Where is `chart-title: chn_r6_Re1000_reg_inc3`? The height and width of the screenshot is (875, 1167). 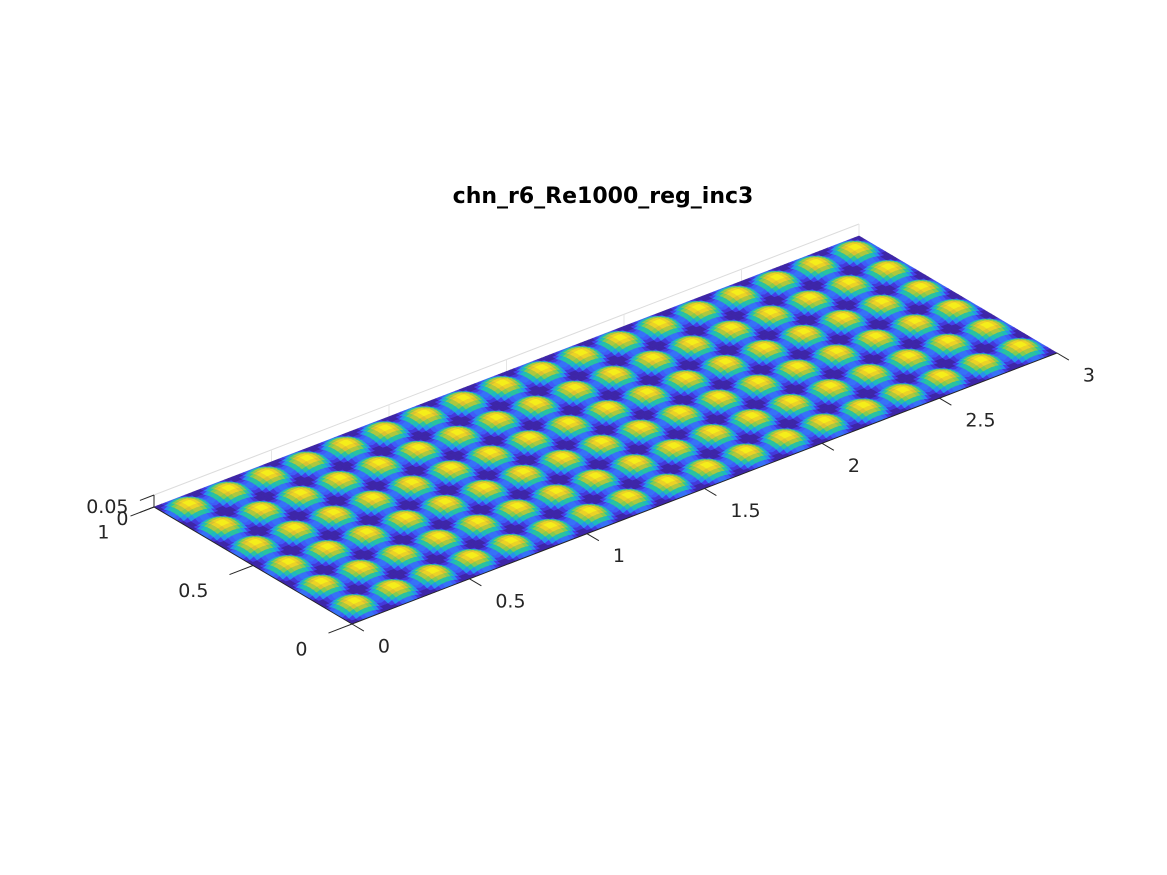 chart-title: chn_r6_Re1000_reg_inc3 is located at coordinates (603, 196).